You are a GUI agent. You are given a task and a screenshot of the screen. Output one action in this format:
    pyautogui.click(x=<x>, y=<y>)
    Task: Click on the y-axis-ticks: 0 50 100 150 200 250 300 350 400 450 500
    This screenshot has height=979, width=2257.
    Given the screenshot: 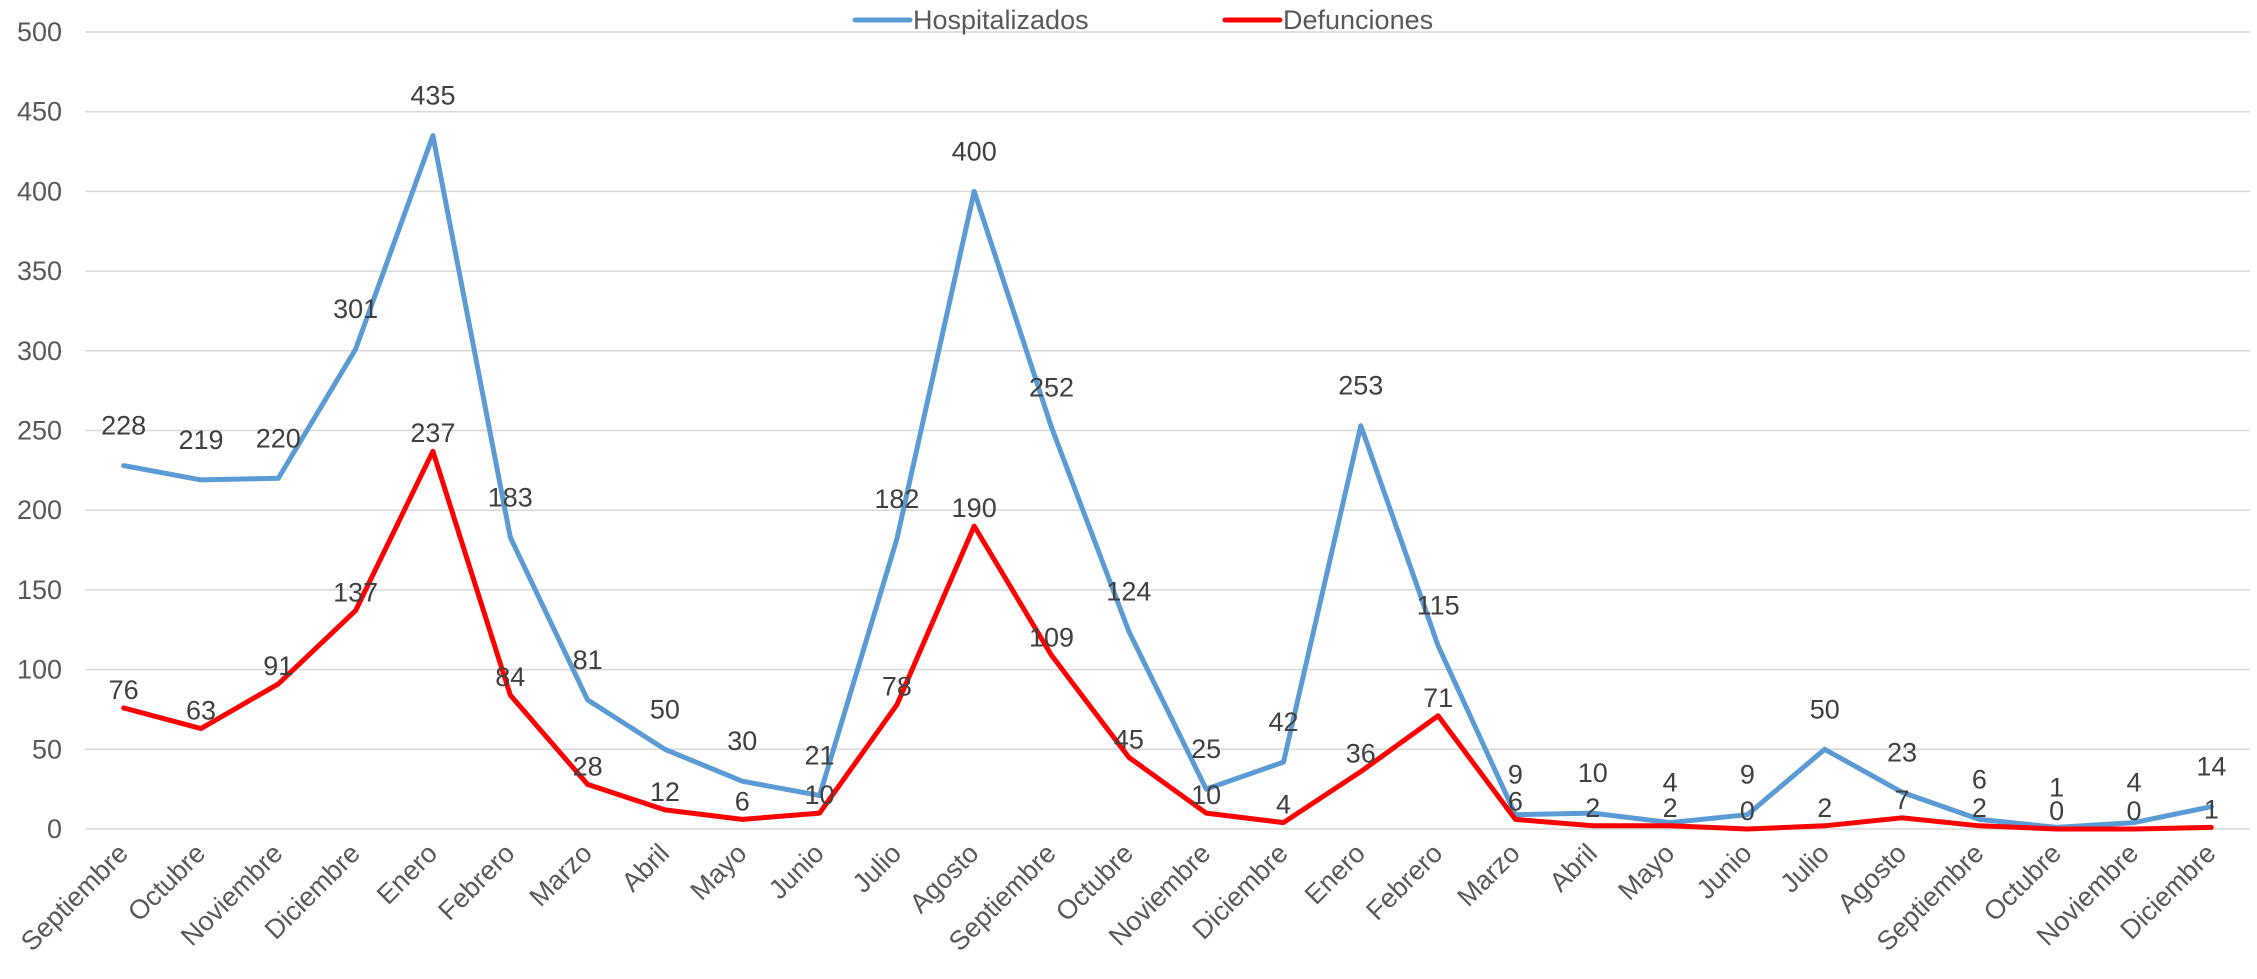 What is the action you would take?
    pyautogui.click(x=39, y=430)
    